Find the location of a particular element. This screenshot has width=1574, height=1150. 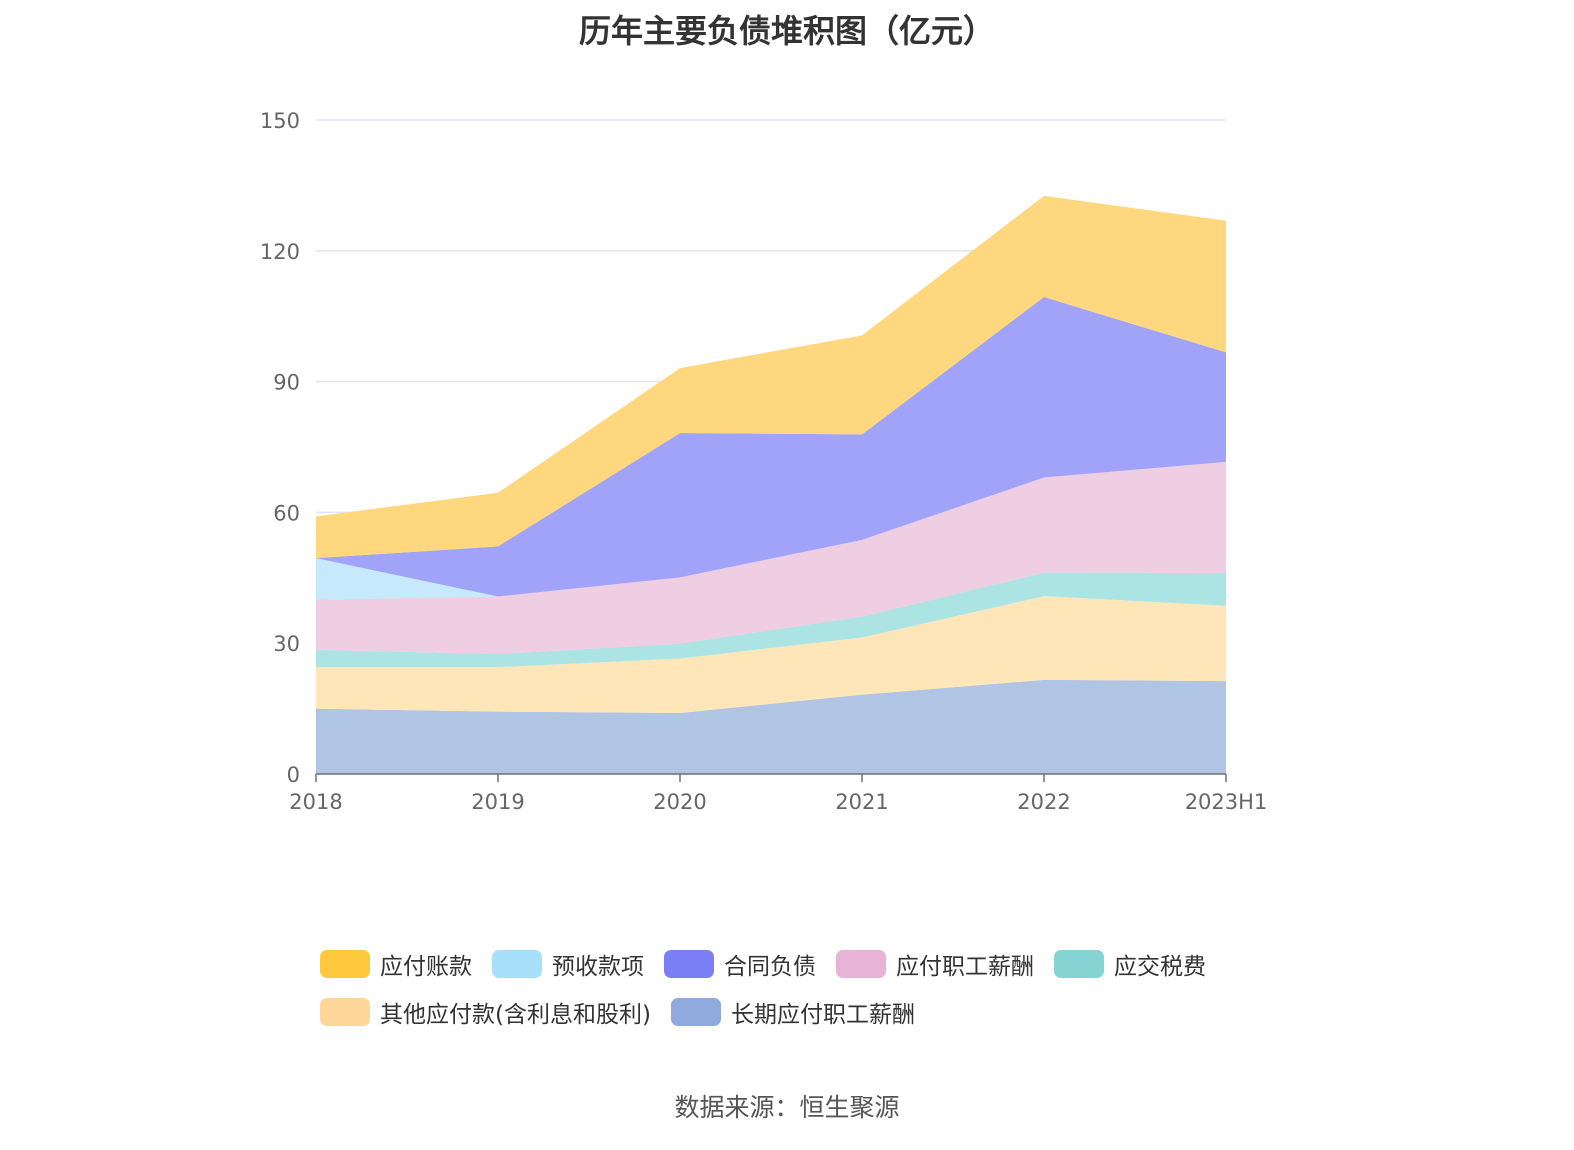

y-tick-label: 90 is located at coordinates (286, 383).